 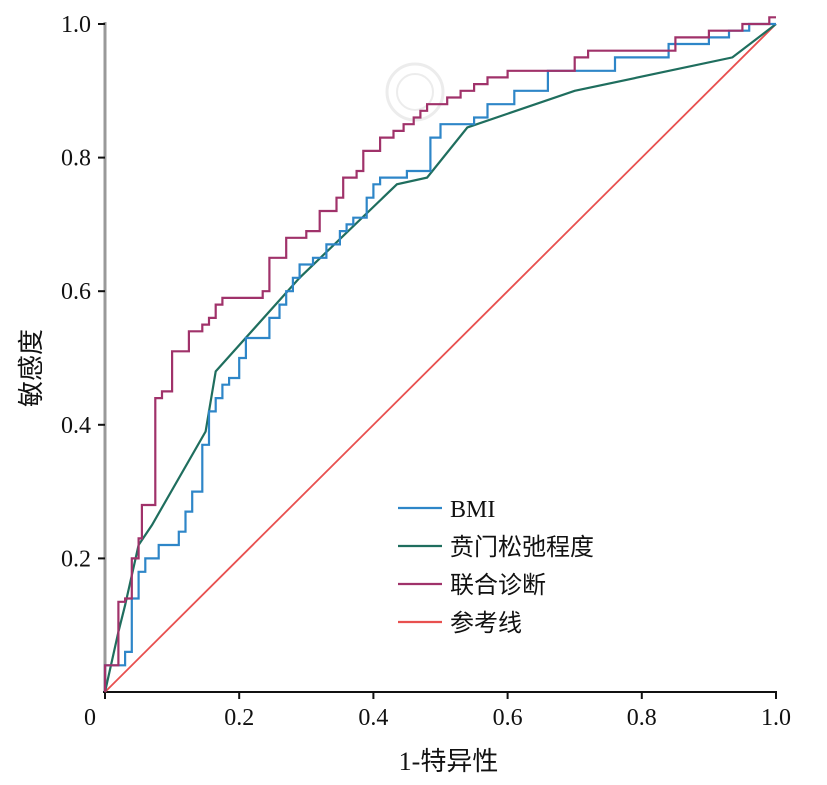 What do you see at coordinates (31, 368) in the screenshot?
I see `y-axis-title: 敏感度` at bounding box center [31, 368].